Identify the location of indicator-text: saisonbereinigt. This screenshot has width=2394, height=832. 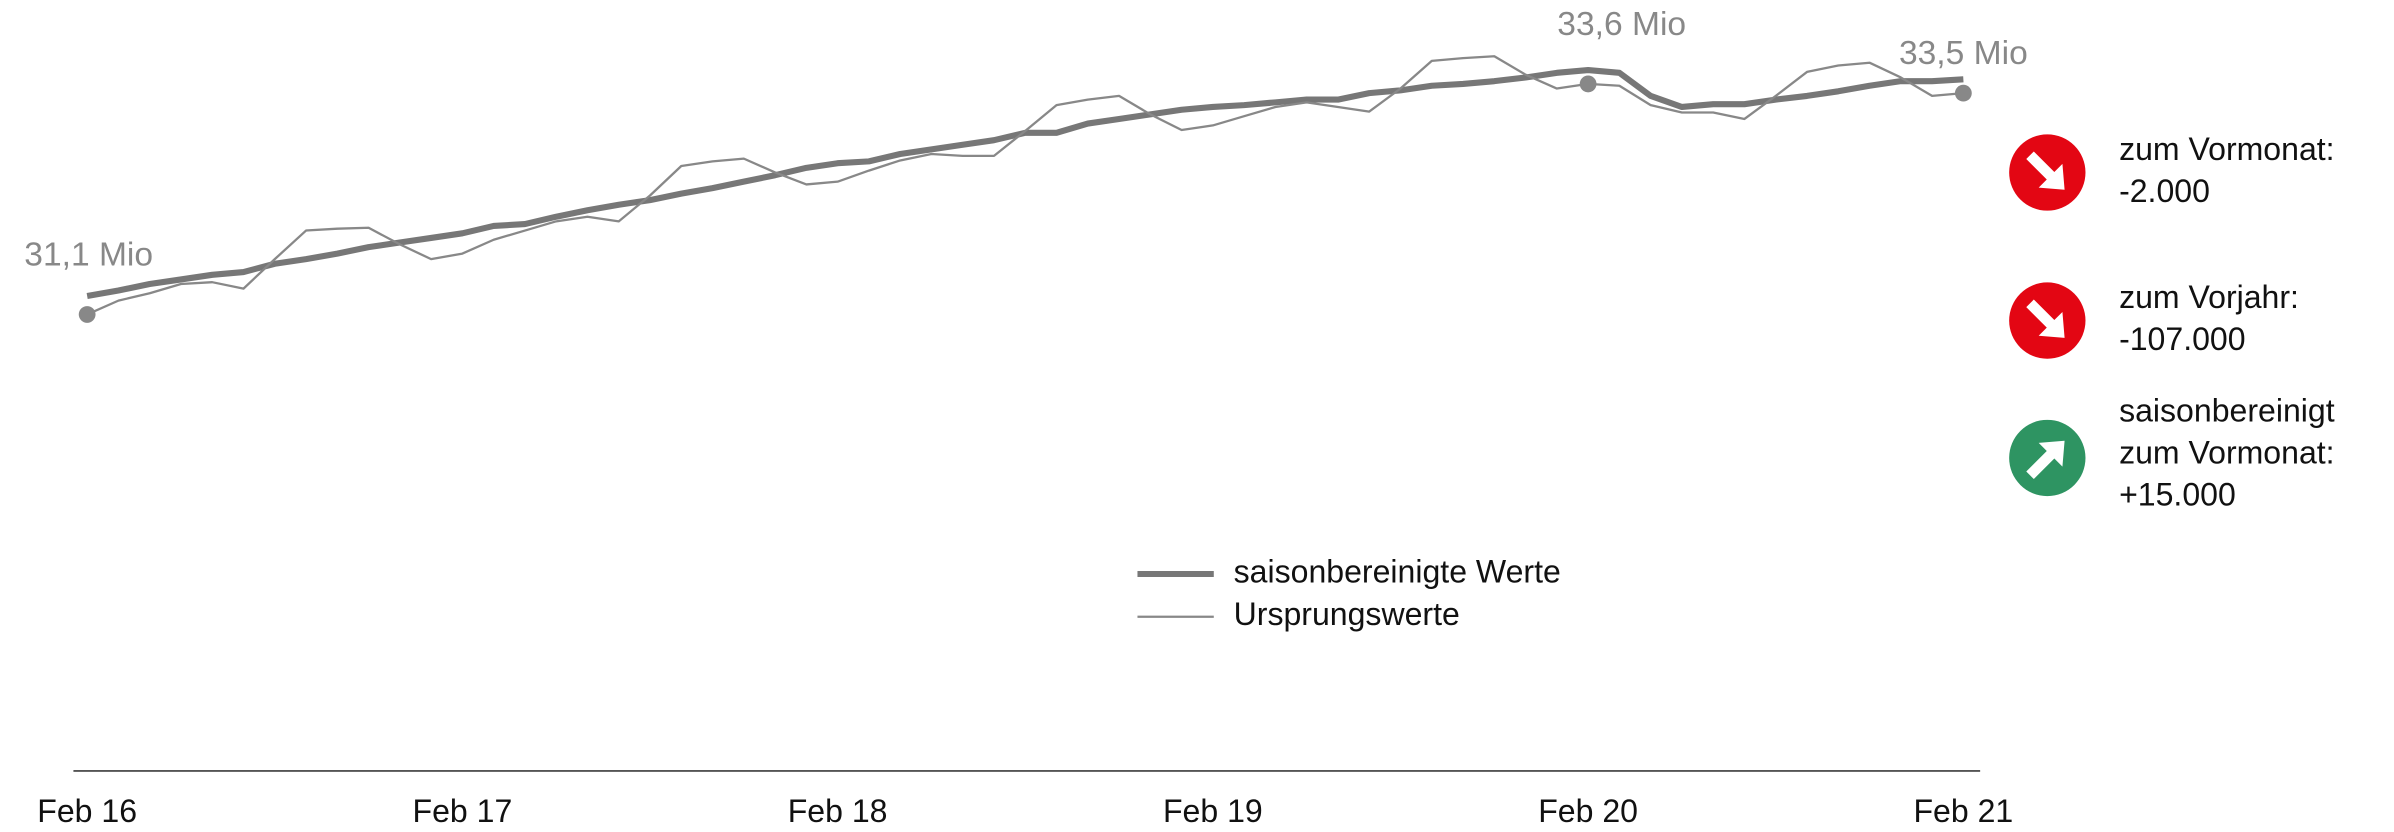
(2227, 410).